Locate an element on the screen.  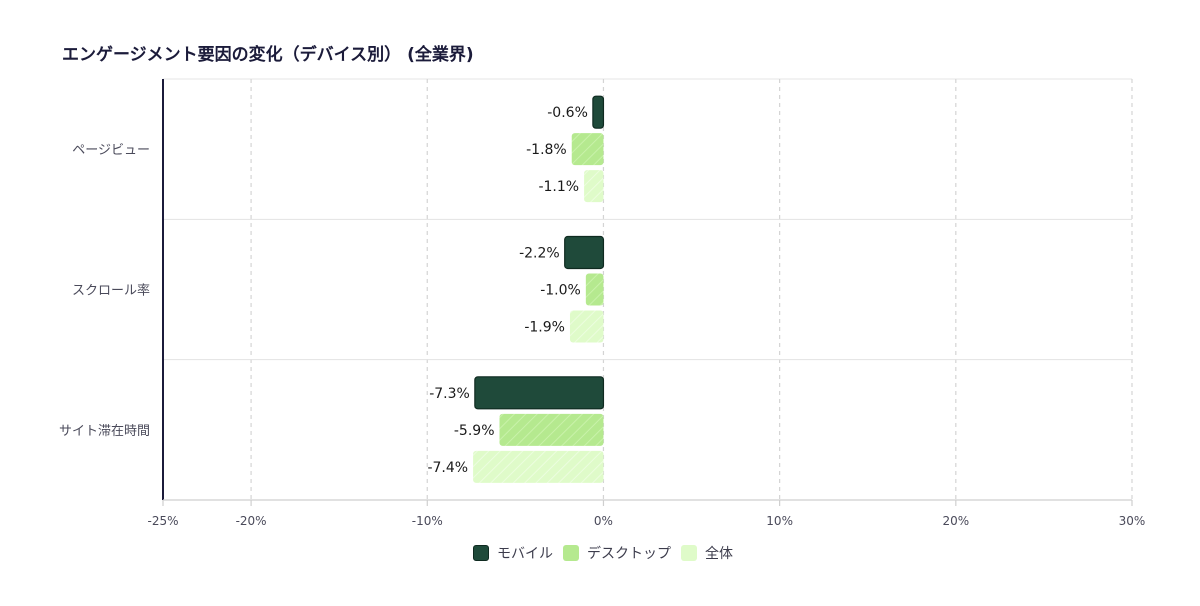
data-label-desktop: -5.9% is located at coordinates (474, 431).